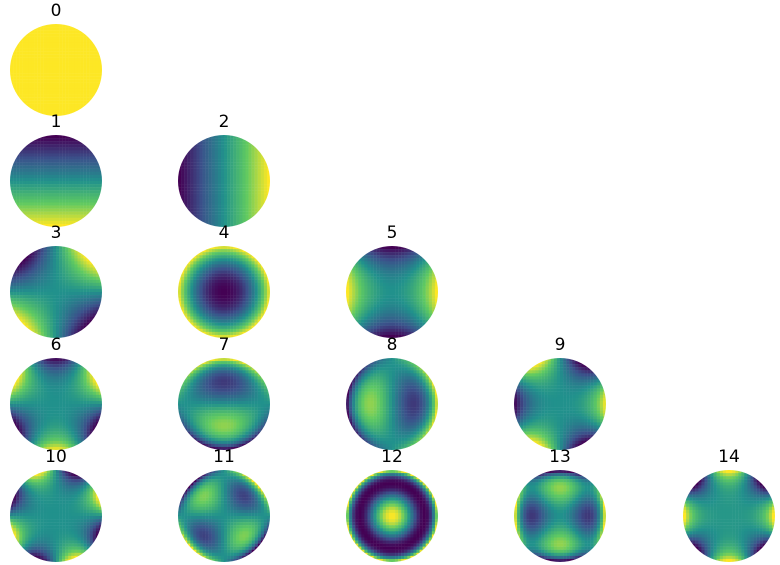  What do you see at coordinates (392, 345) in the screenshot?
I see `mode-label-8: 8` at bounding box center [392, 345].